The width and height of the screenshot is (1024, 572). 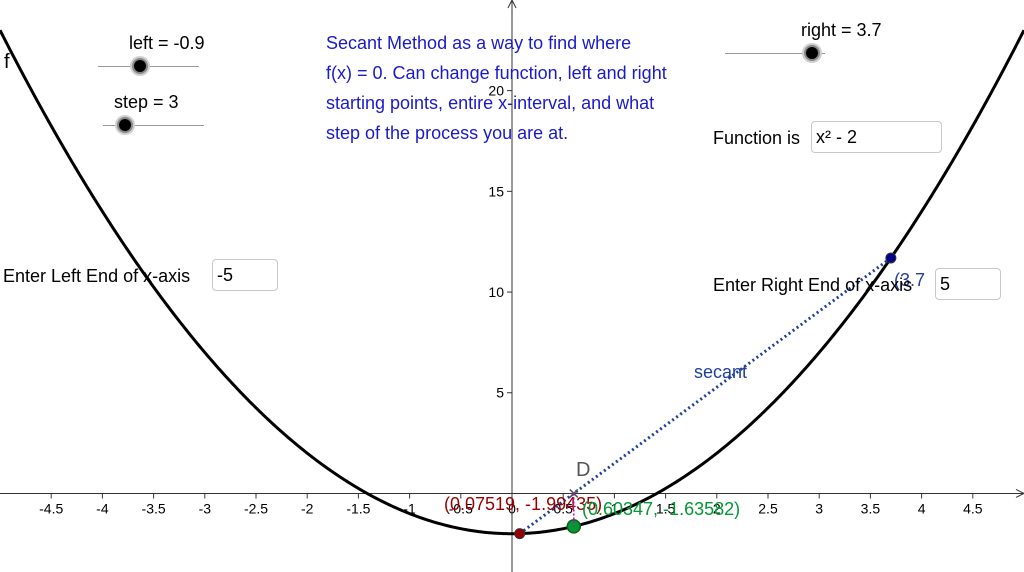 What do you see at coordinates (205, 508) in the screenshot?
I see `x-tick-label: -3` at bounding box center [205, 508].